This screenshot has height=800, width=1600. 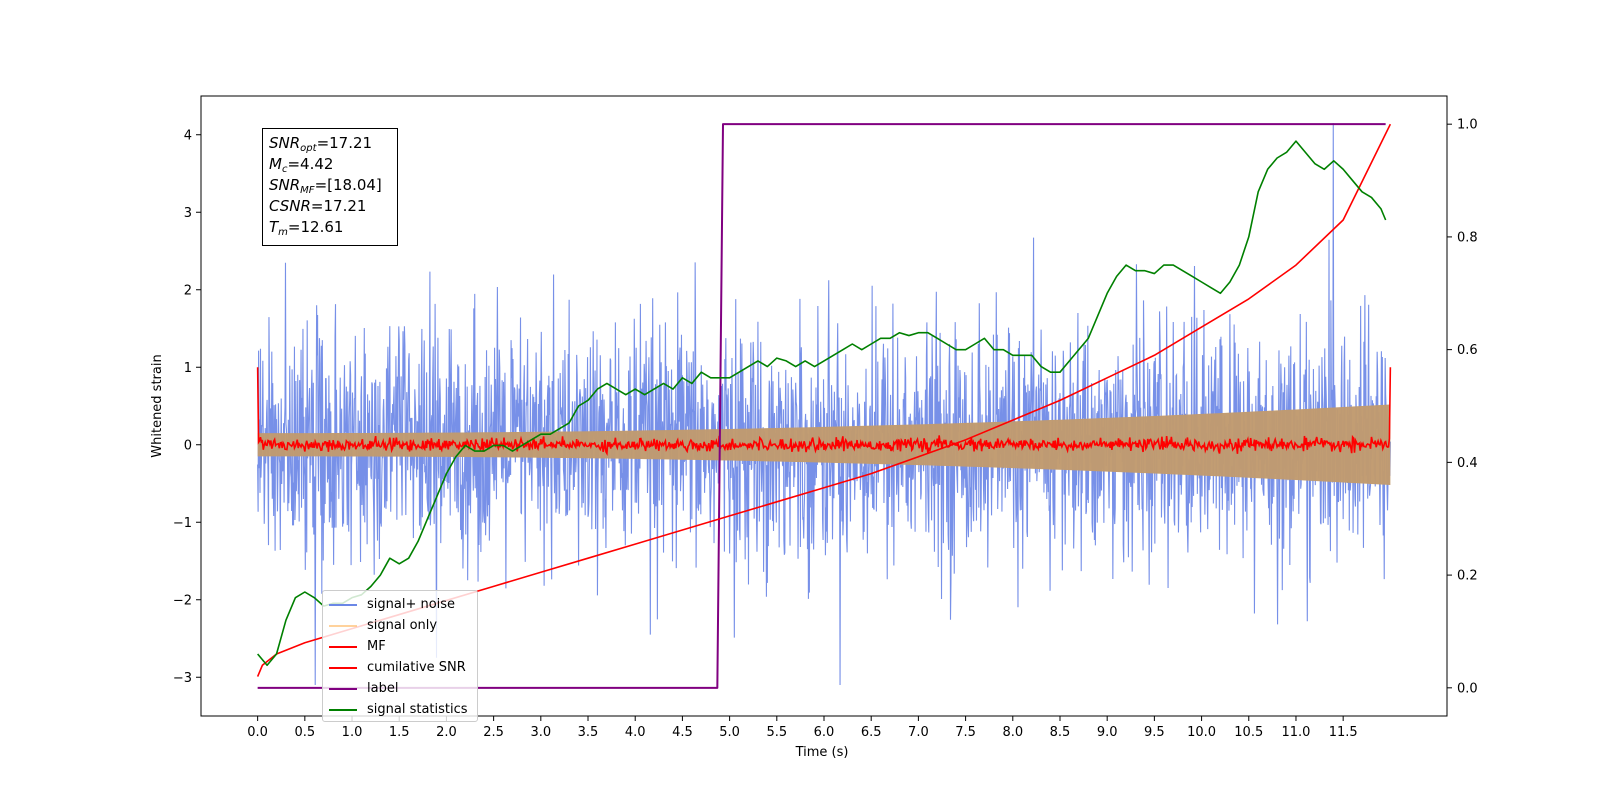 What do you see at coordinates (446, 732) in the screenshot?
I see `x-tick-label: 2.0` at bounding box center [446, 732].